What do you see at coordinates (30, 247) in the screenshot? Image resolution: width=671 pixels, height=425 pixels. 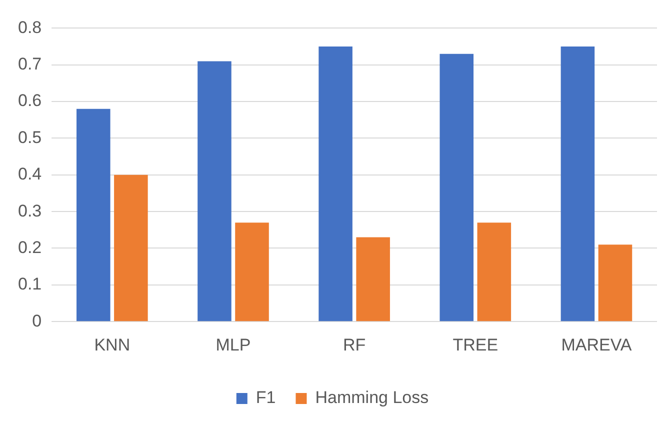 I see `y-tick-label: 0.2` at bounding box center [30, 247].